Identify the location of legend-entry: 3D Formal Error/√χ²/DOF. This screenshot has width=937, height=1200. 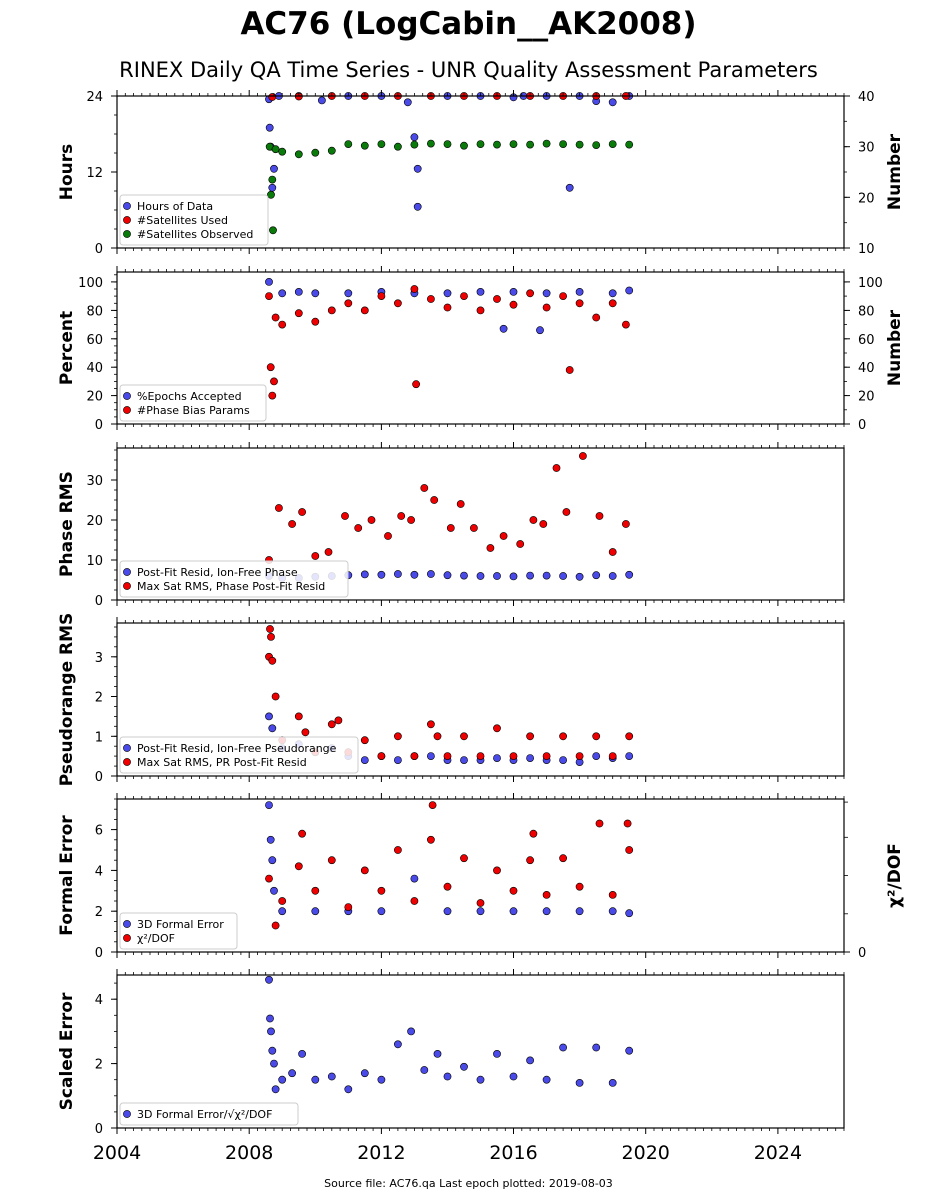
(204, 1114).